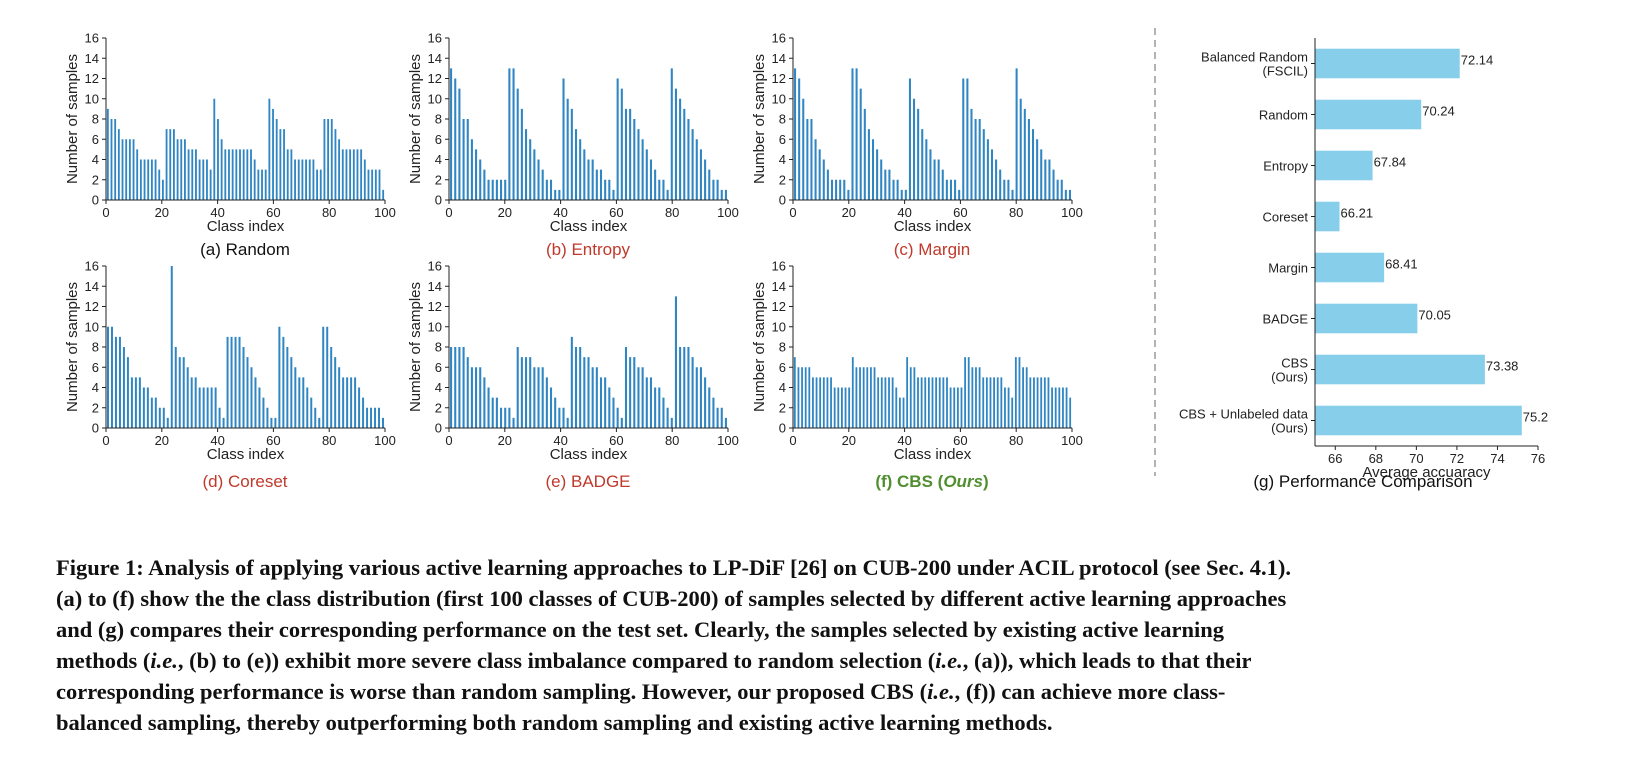 This screenshot has width=1626, height=776. Describe the element at coordinates (415, 119) in the screenshot. I see `hist-b-ylabel: Number of samples` at that location.